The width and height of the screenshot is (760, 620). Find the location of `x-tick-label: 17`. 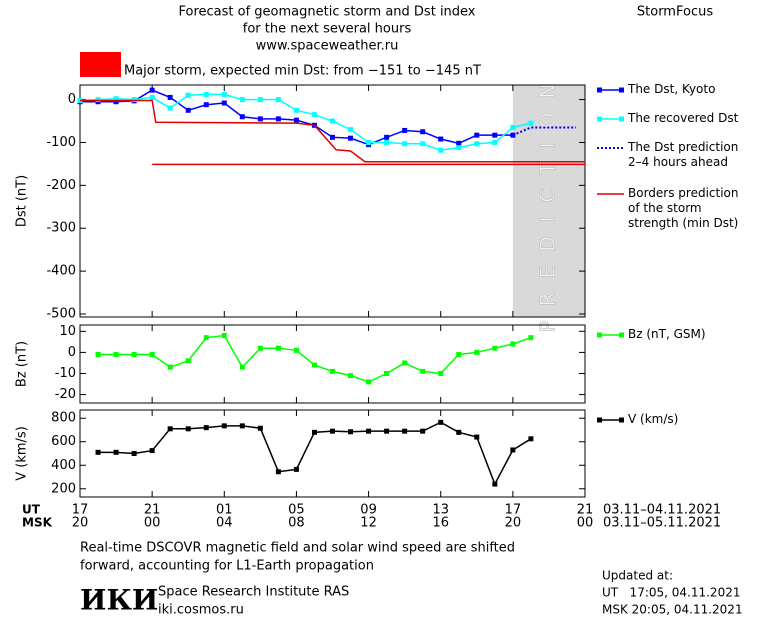

x-tick-label: 17 is located at coordinates (513, 510).